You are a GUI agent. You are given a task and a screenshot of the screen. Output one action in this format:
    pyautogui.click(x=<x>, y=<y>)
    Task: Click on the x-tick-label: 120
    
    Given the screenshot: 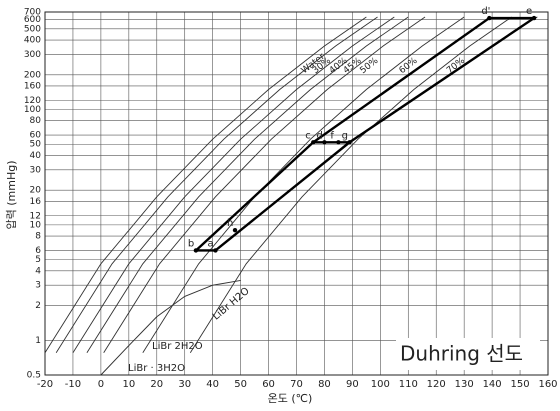 What is the action you would take?
    pyautogui.click(x=436, y=384)
    